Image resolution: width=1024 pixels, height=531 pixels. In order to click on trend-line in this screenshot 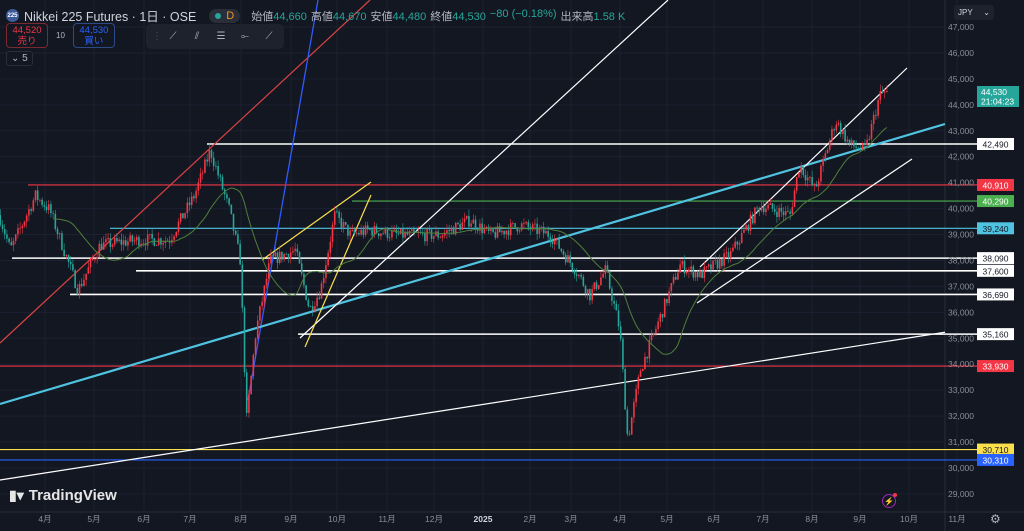, I will do `click(283, 200)`.